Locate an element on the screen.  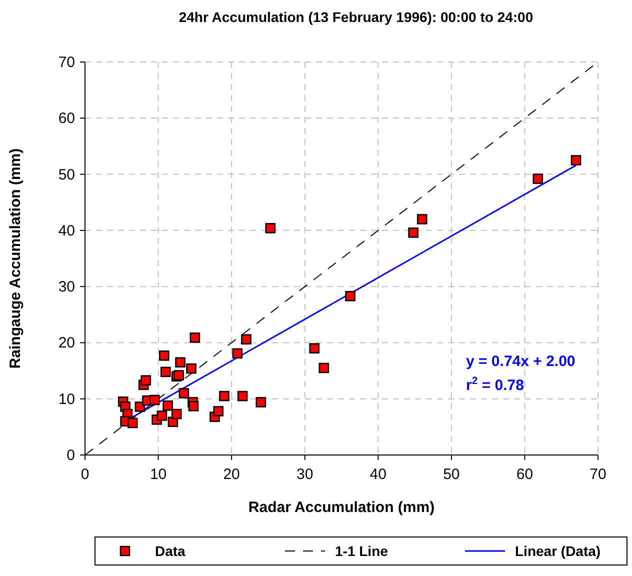
x-axis-title: Radar Accumulation (mm) is located at coordinates (341, 507).